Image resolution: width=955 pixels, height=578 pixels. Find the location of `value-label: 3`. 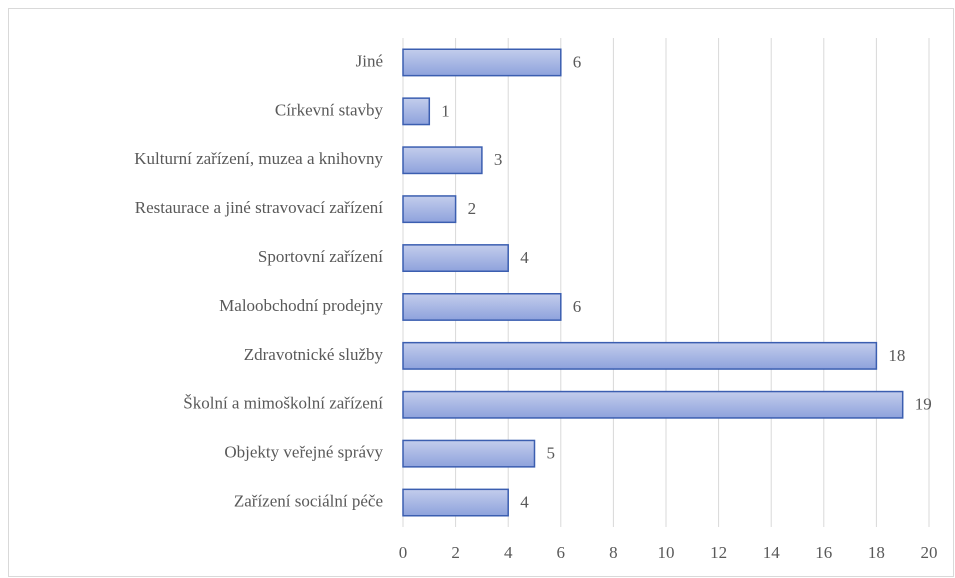

value-label: 3 is located at coordinates (498, 159).